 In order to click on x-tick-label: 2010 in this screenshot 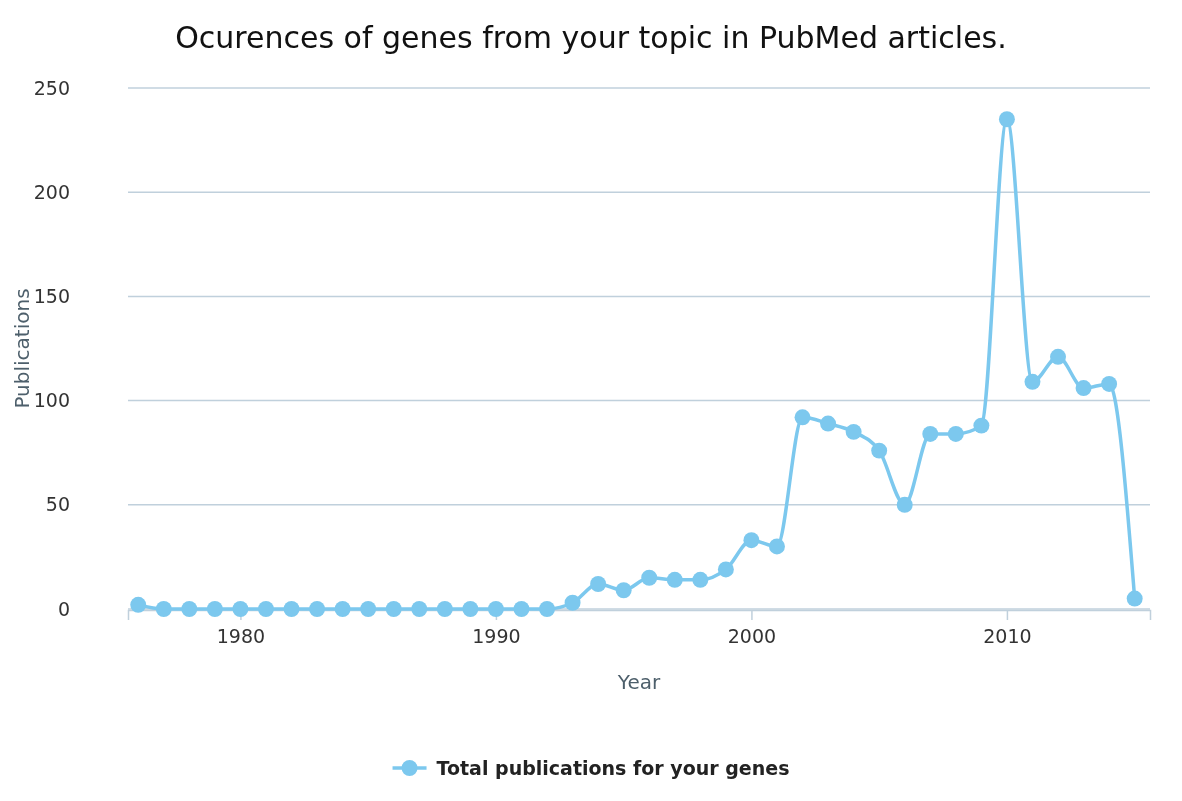, I will do `click(1007, 636)`.